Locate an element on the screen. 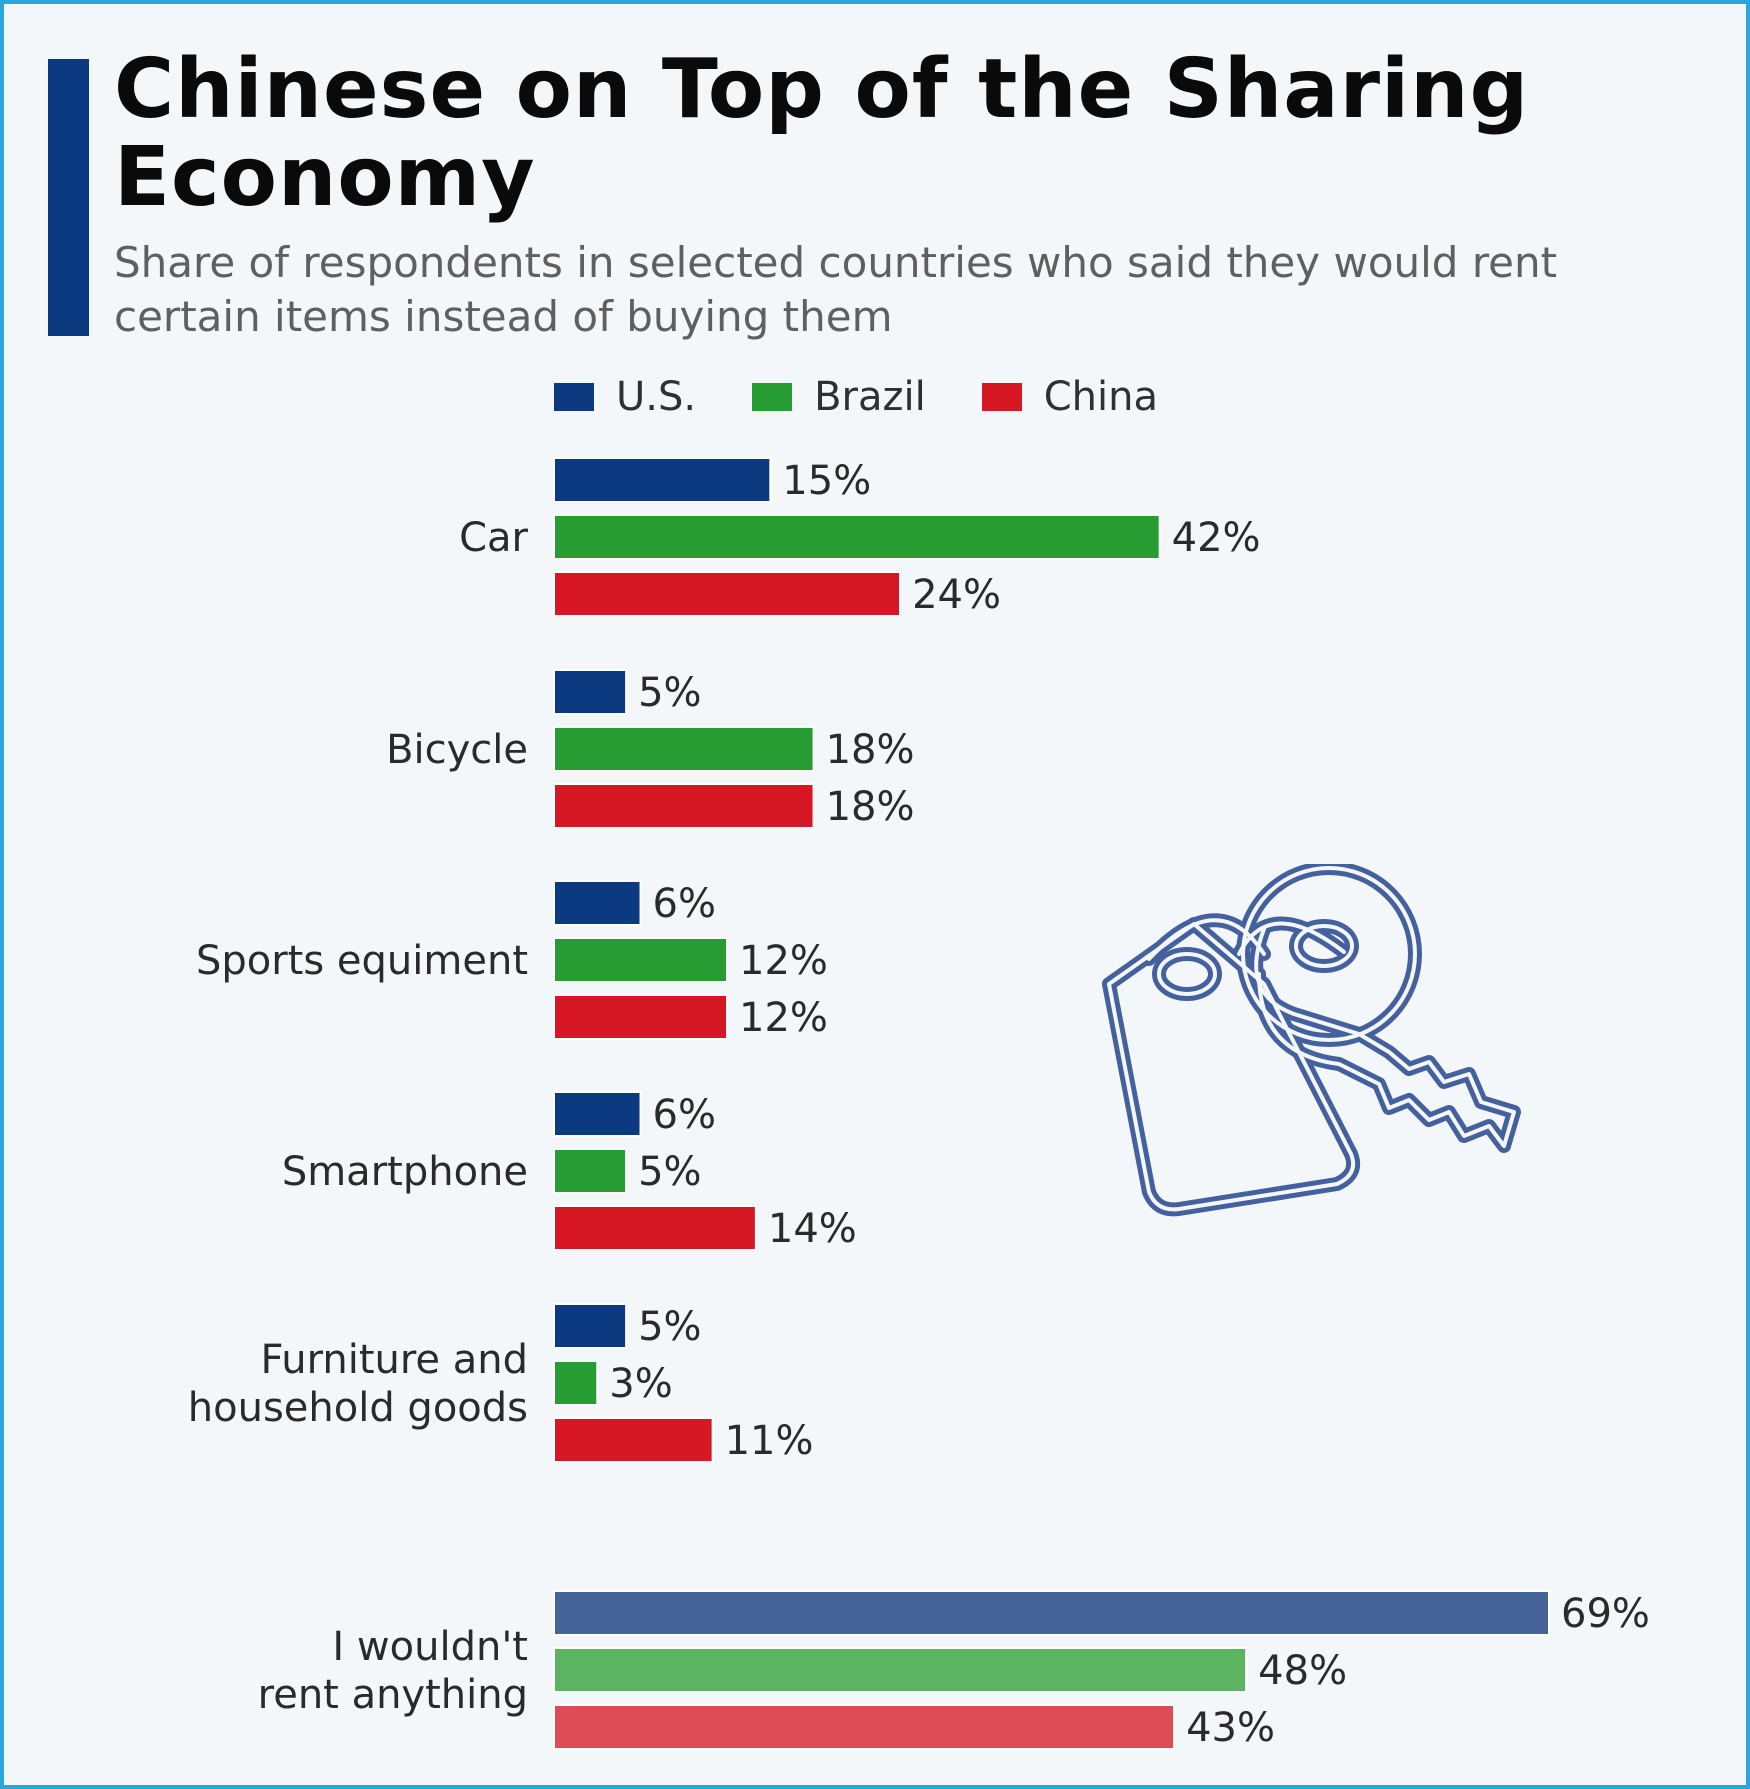 The height and width of the screenshot is (1789, 1750). legend-swatch-china is located at coordinates (1001, 397).